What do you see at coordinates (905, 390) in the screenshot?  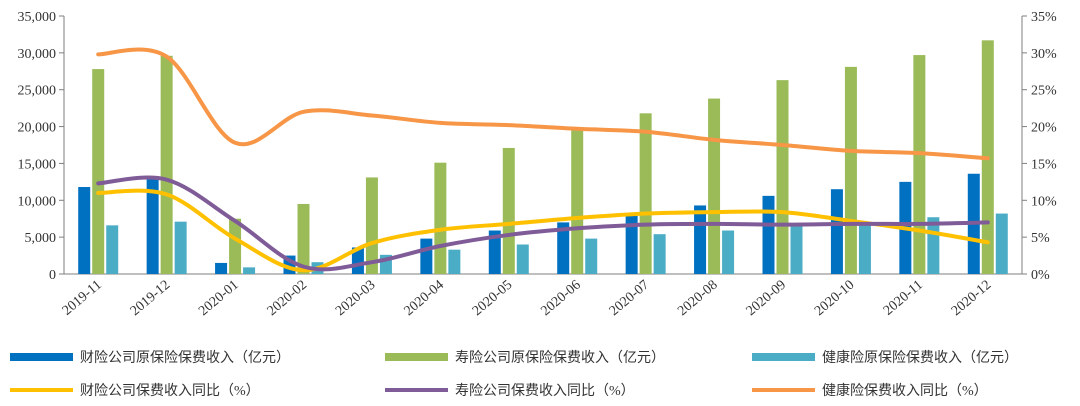 I see `legend-label: 健康险保费收入同比（%）` at bounding box center [905, 390].